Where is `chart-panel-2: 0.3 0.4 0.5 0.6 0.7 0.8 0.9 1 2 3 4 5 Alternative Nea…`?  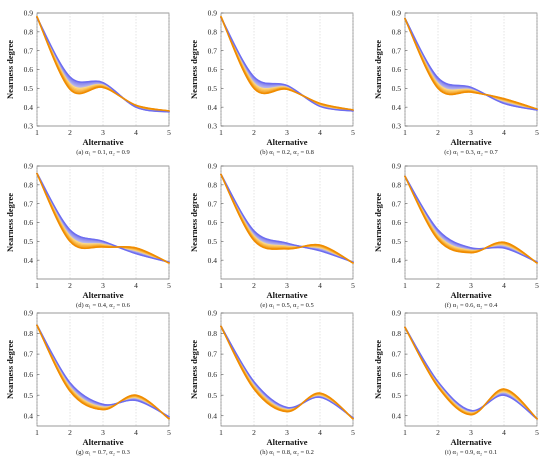 chart-panel-2: 0.3 0.4 0.5 0.6 0.7 0.8 0.9 1 2 3 4 5 Alternative Nea… is located at coordinates (272, 82).